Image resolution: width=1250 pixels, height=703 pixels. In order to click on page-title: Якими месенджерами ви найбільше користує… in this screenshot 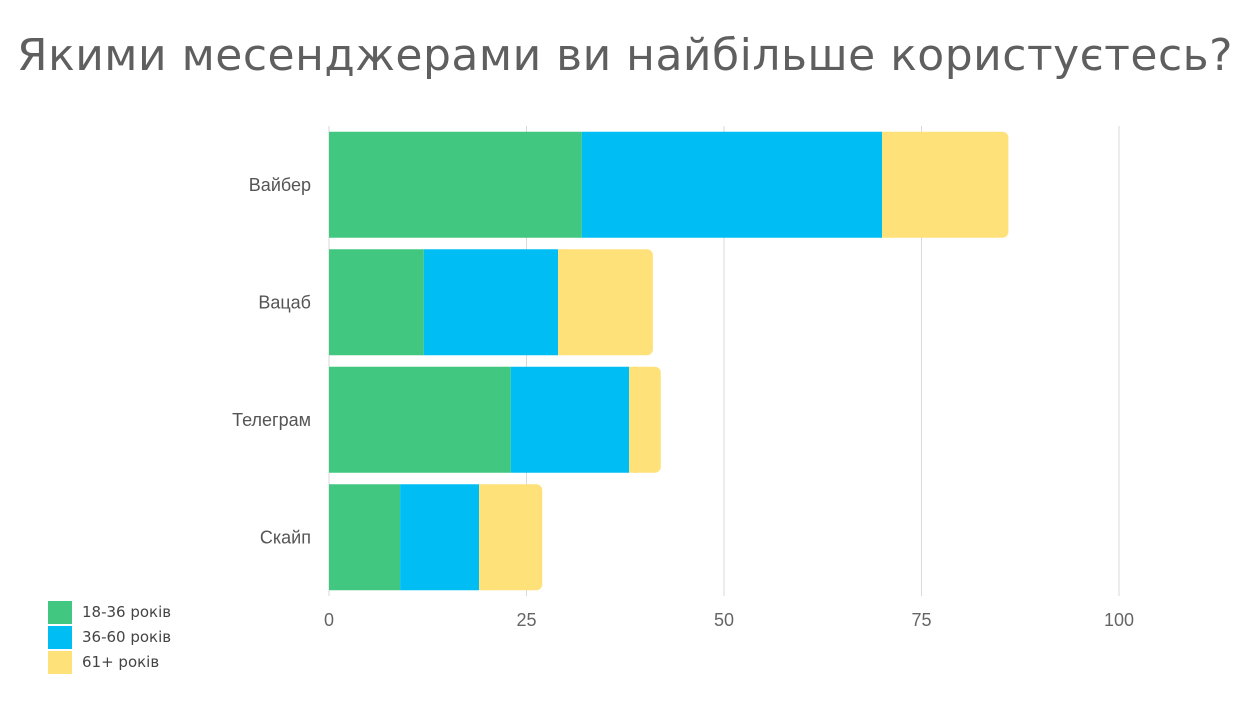, I will do `click(625, 55)`.